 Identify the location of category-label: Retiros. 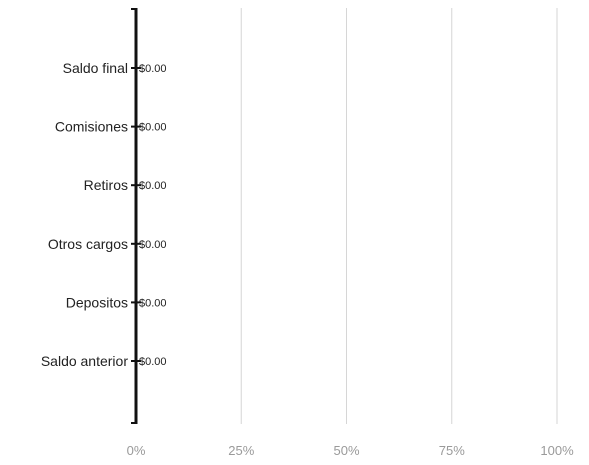
(106, 185).